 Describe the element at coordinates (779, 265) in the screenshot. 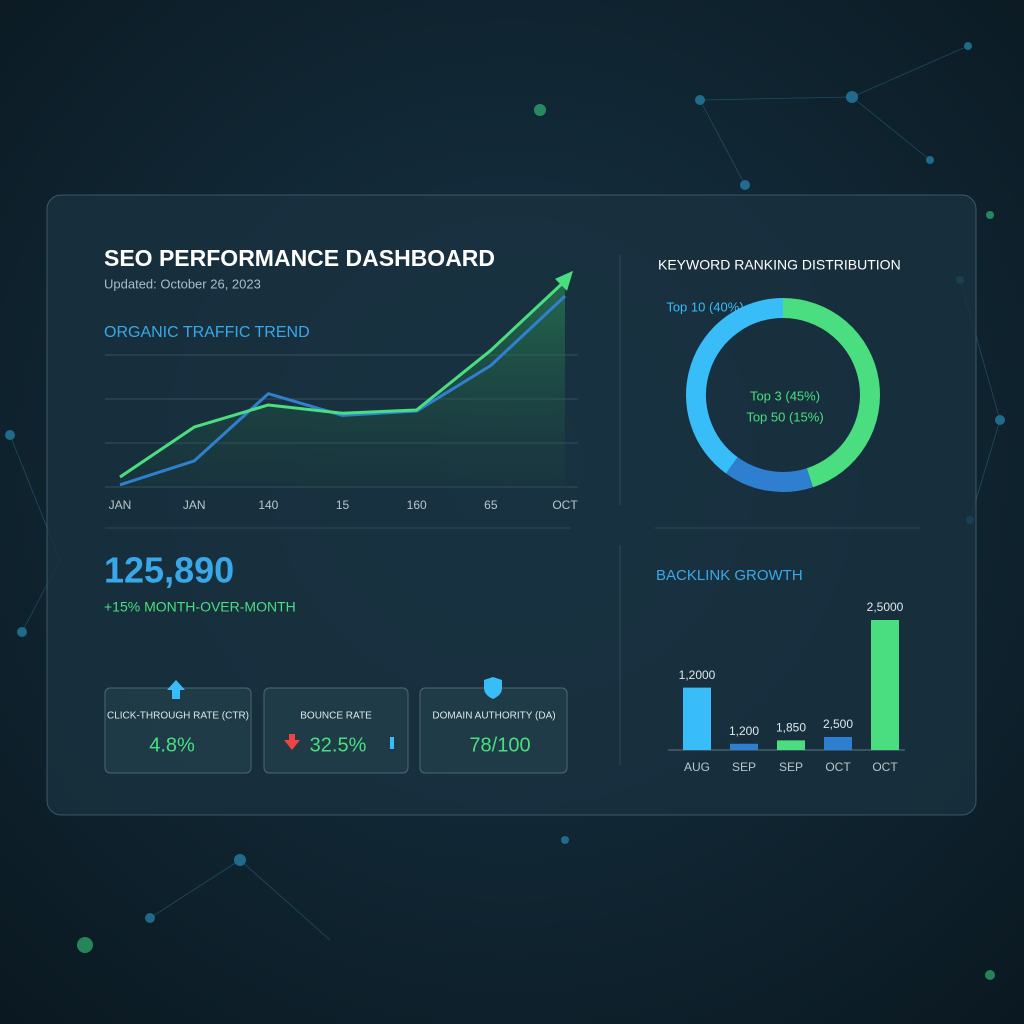

I see `chart-title: KEYWORD RANKING DISTRIBUTION` at that location.